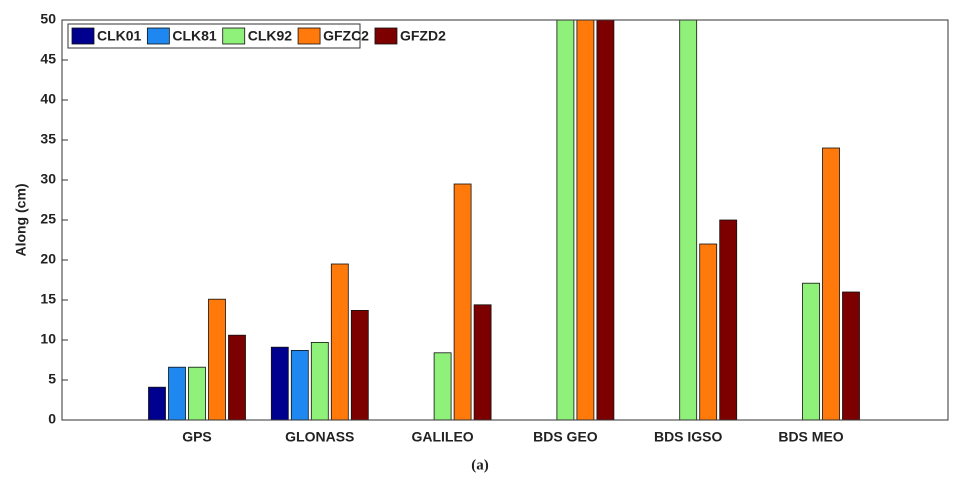  I want to click on y-tick-label: 15, so click(48, 299).